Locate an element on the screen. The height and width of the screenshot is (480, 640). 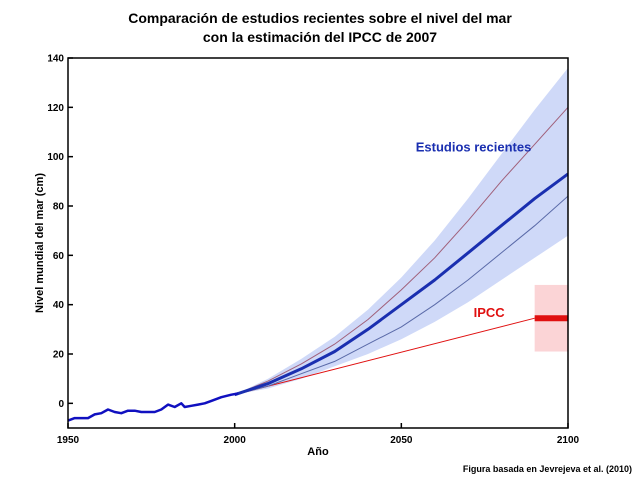
x-tick-label: 2000 is located at coordinates (235, 440).